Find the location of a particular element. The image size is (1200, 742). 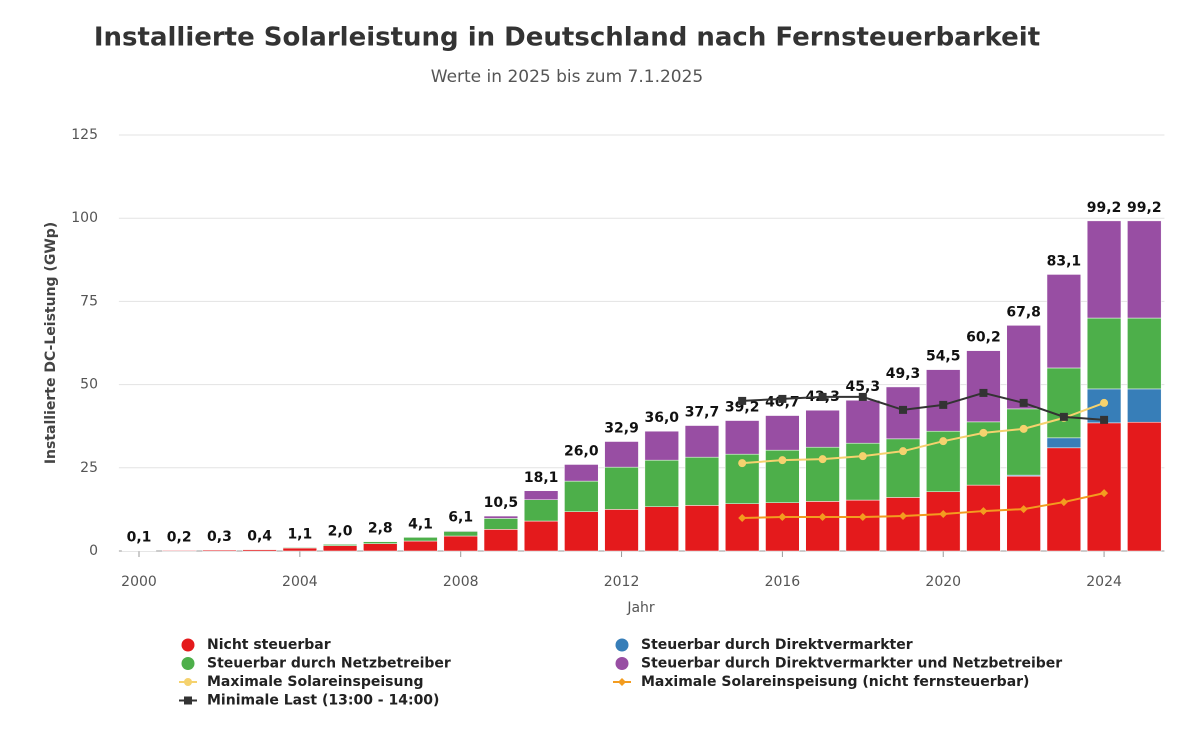

chart-subtitle: Werte in 2025 bis zum 7.1.2025 is located at coordinates (567, 77).